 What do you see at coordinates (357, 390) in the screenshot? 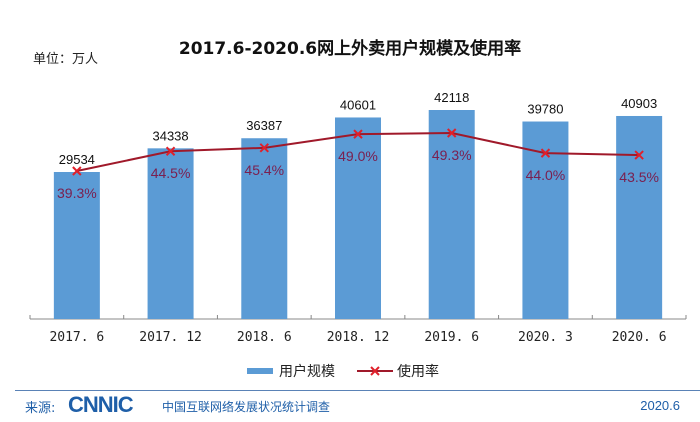
I see `footer-divider` at bounding box center [357, 390].